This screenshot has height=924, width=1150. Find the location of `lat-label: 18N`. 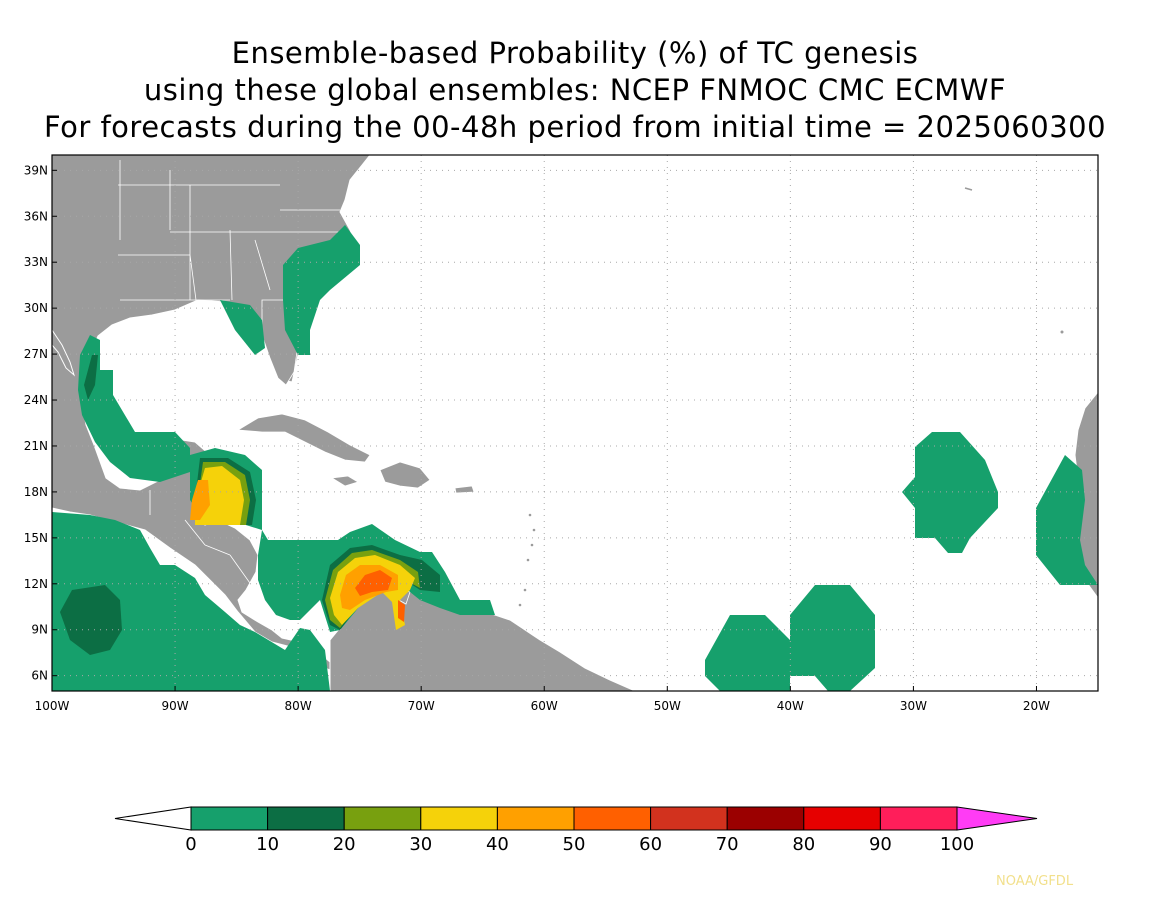

lat-label: 18N is located at coordinates (36, 492).